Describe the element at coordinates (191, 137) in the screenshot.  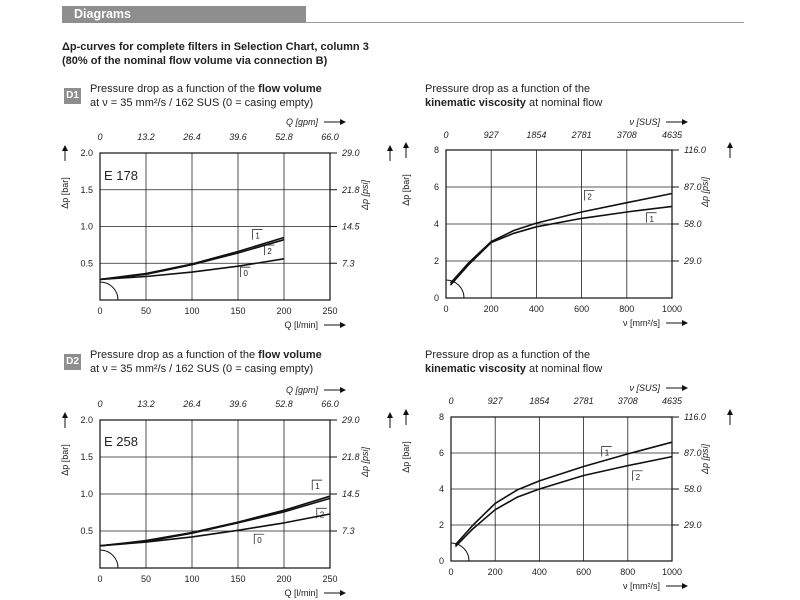
I see `d1-x2tick-2: 26.4` at that location.